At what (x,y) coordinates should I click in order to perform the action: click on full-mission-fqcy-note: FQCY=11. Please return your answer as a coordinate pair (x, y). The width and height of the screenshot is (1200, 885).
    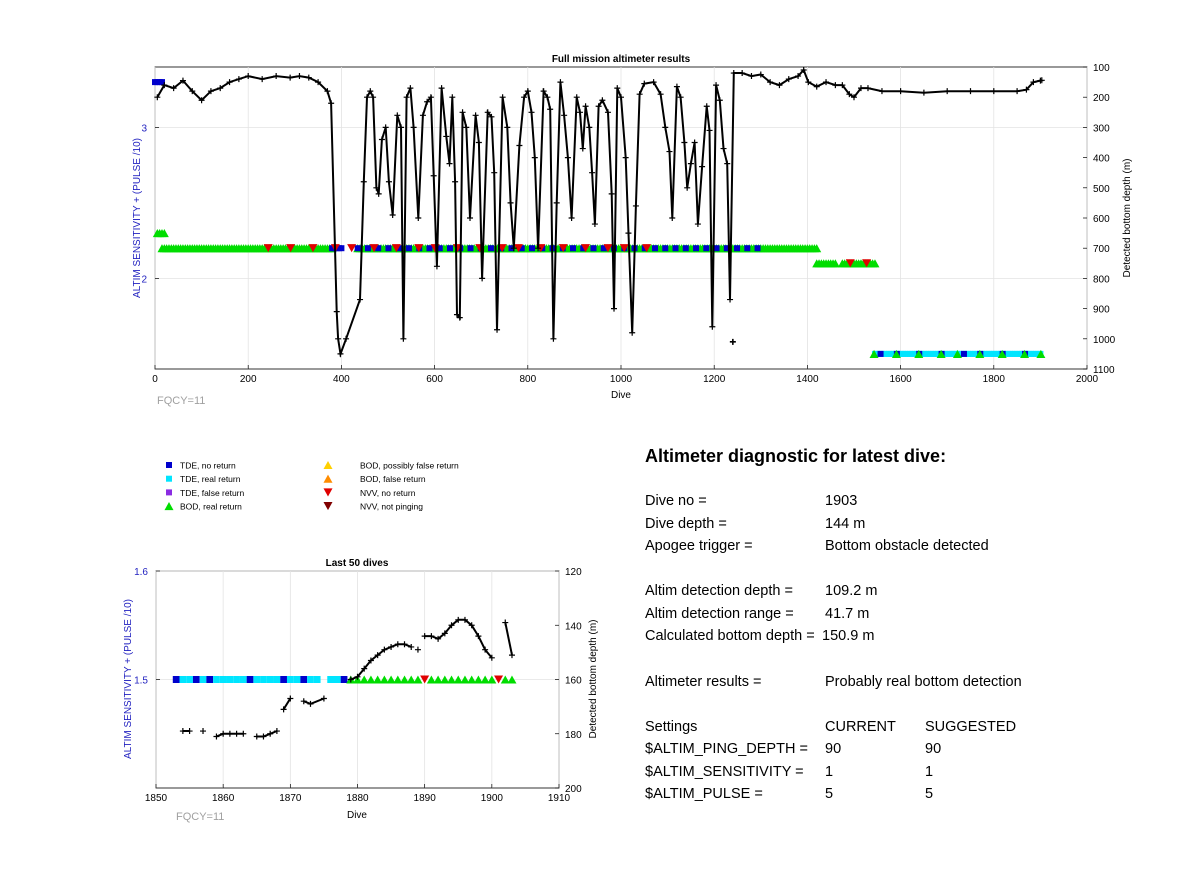
    Looking at the image, I should click on (181, 401).